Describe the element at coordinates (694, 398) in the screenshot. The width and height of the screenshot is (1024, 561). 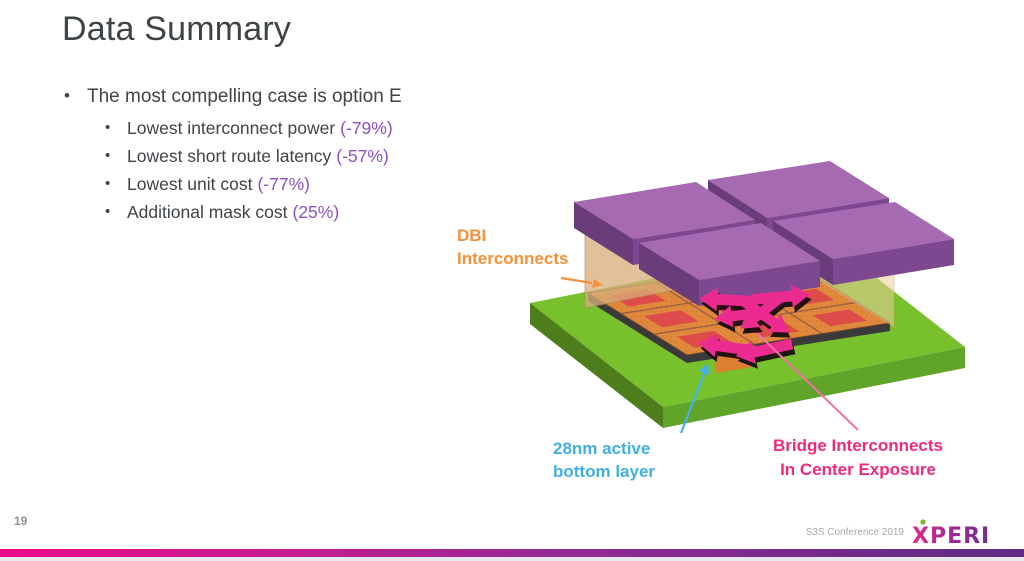
I see `bottom-layer-leader-arrow` at that location.